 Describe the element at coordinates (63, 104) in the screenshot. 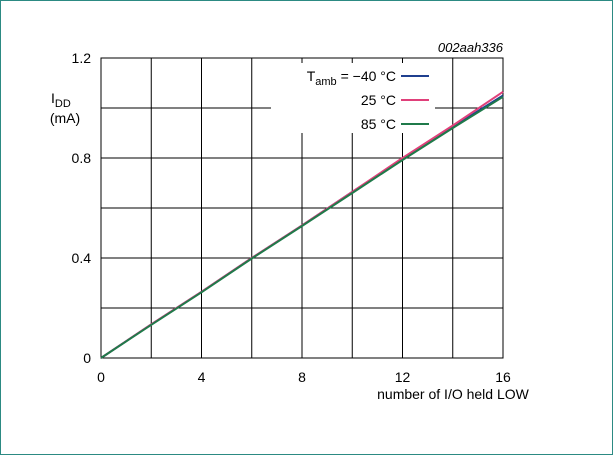

I see `y-axis-subscript: DD` at that location.